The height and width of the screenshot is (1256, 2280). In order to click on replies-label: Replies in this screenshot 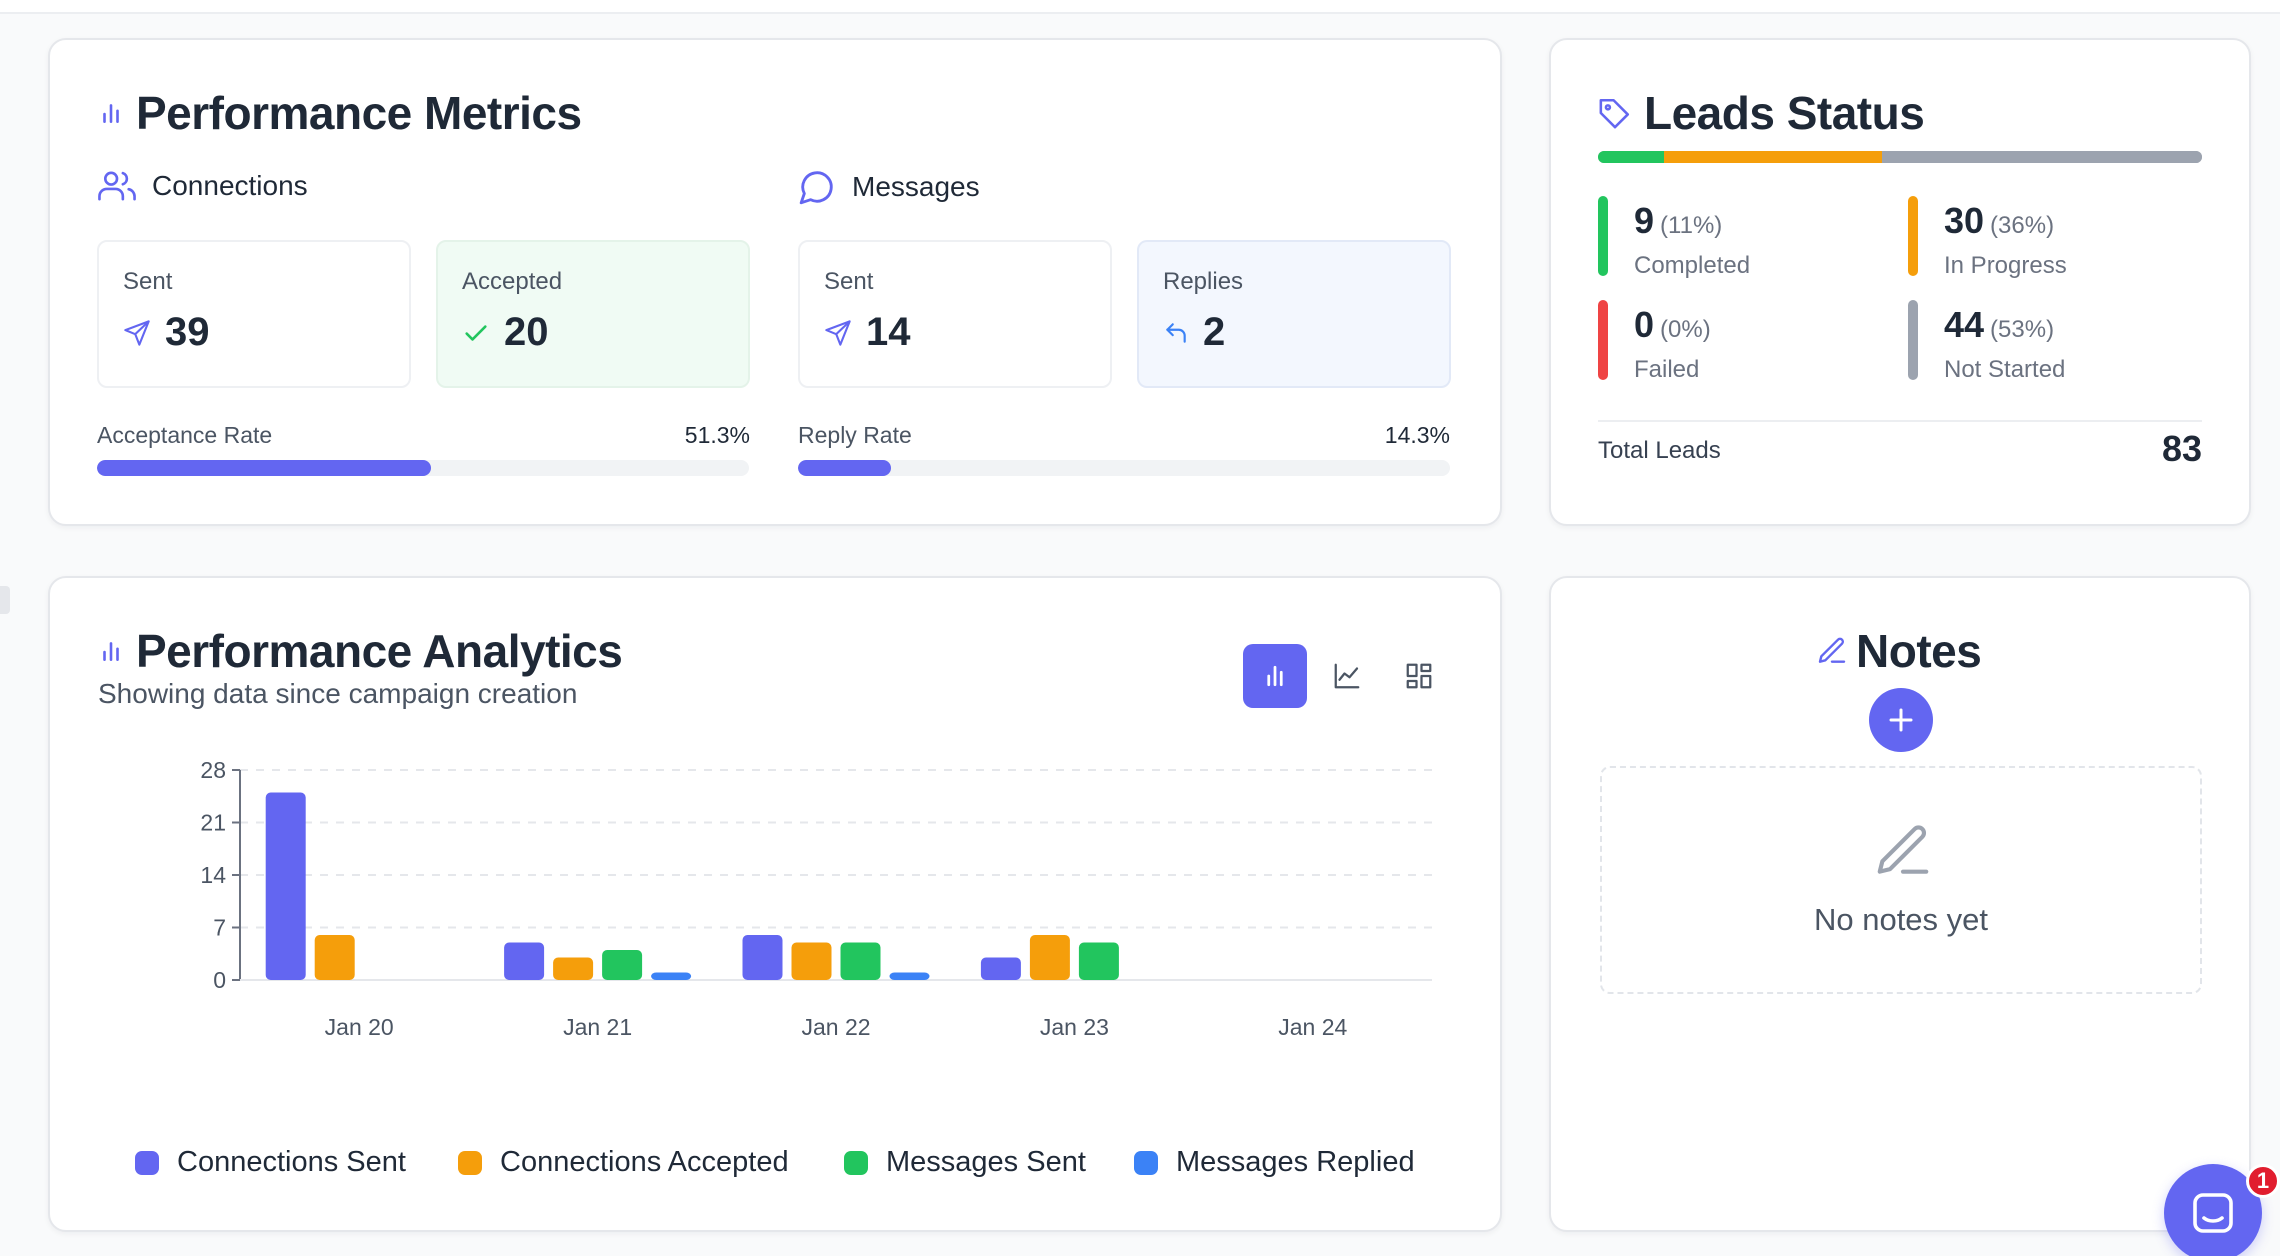, I will do `click(1203, 281)`.